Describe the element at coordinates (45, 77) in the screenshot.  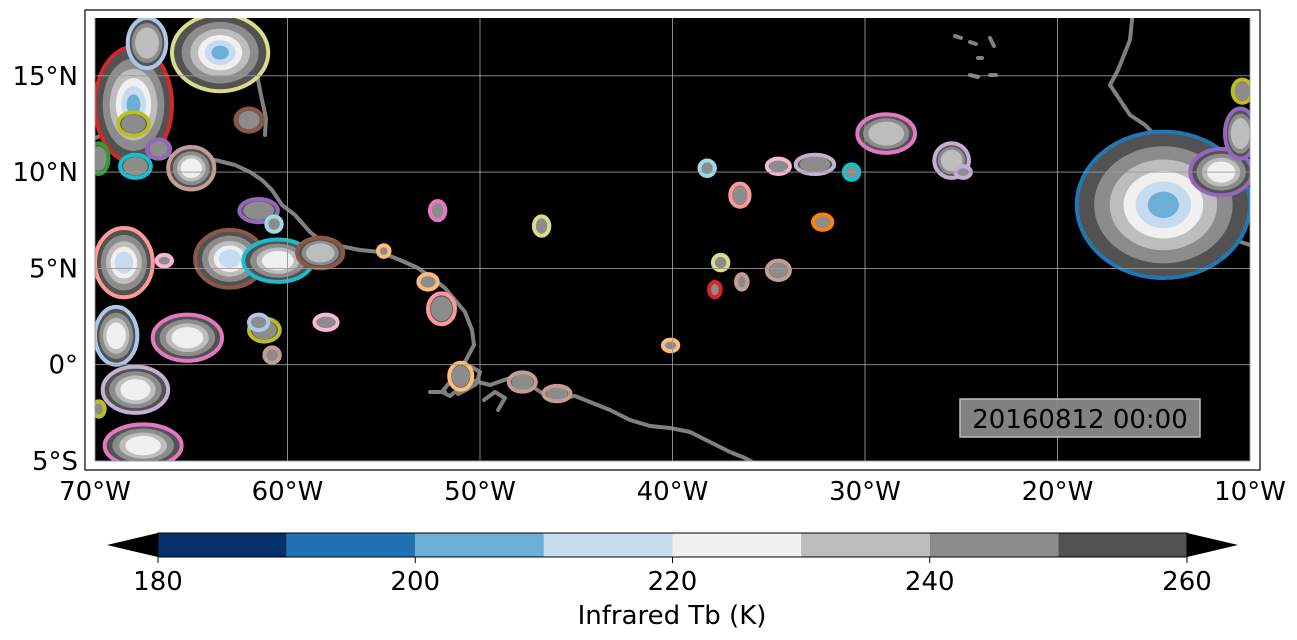
I see `lat-tick-label: 15°N` at that location.